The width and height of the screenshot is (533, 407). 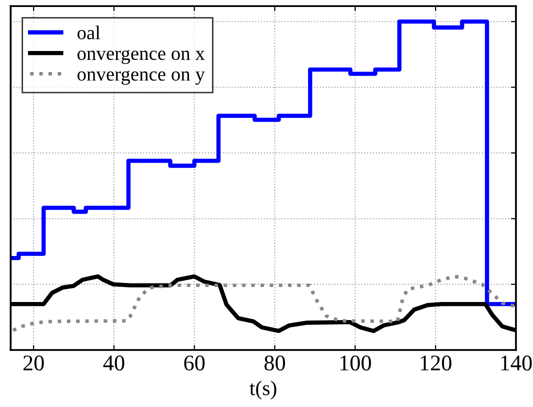 What do you see at coordinates (436, 363) in the screenshot?
I see `x-tick-label: 120` at bounding box center [436, 363].